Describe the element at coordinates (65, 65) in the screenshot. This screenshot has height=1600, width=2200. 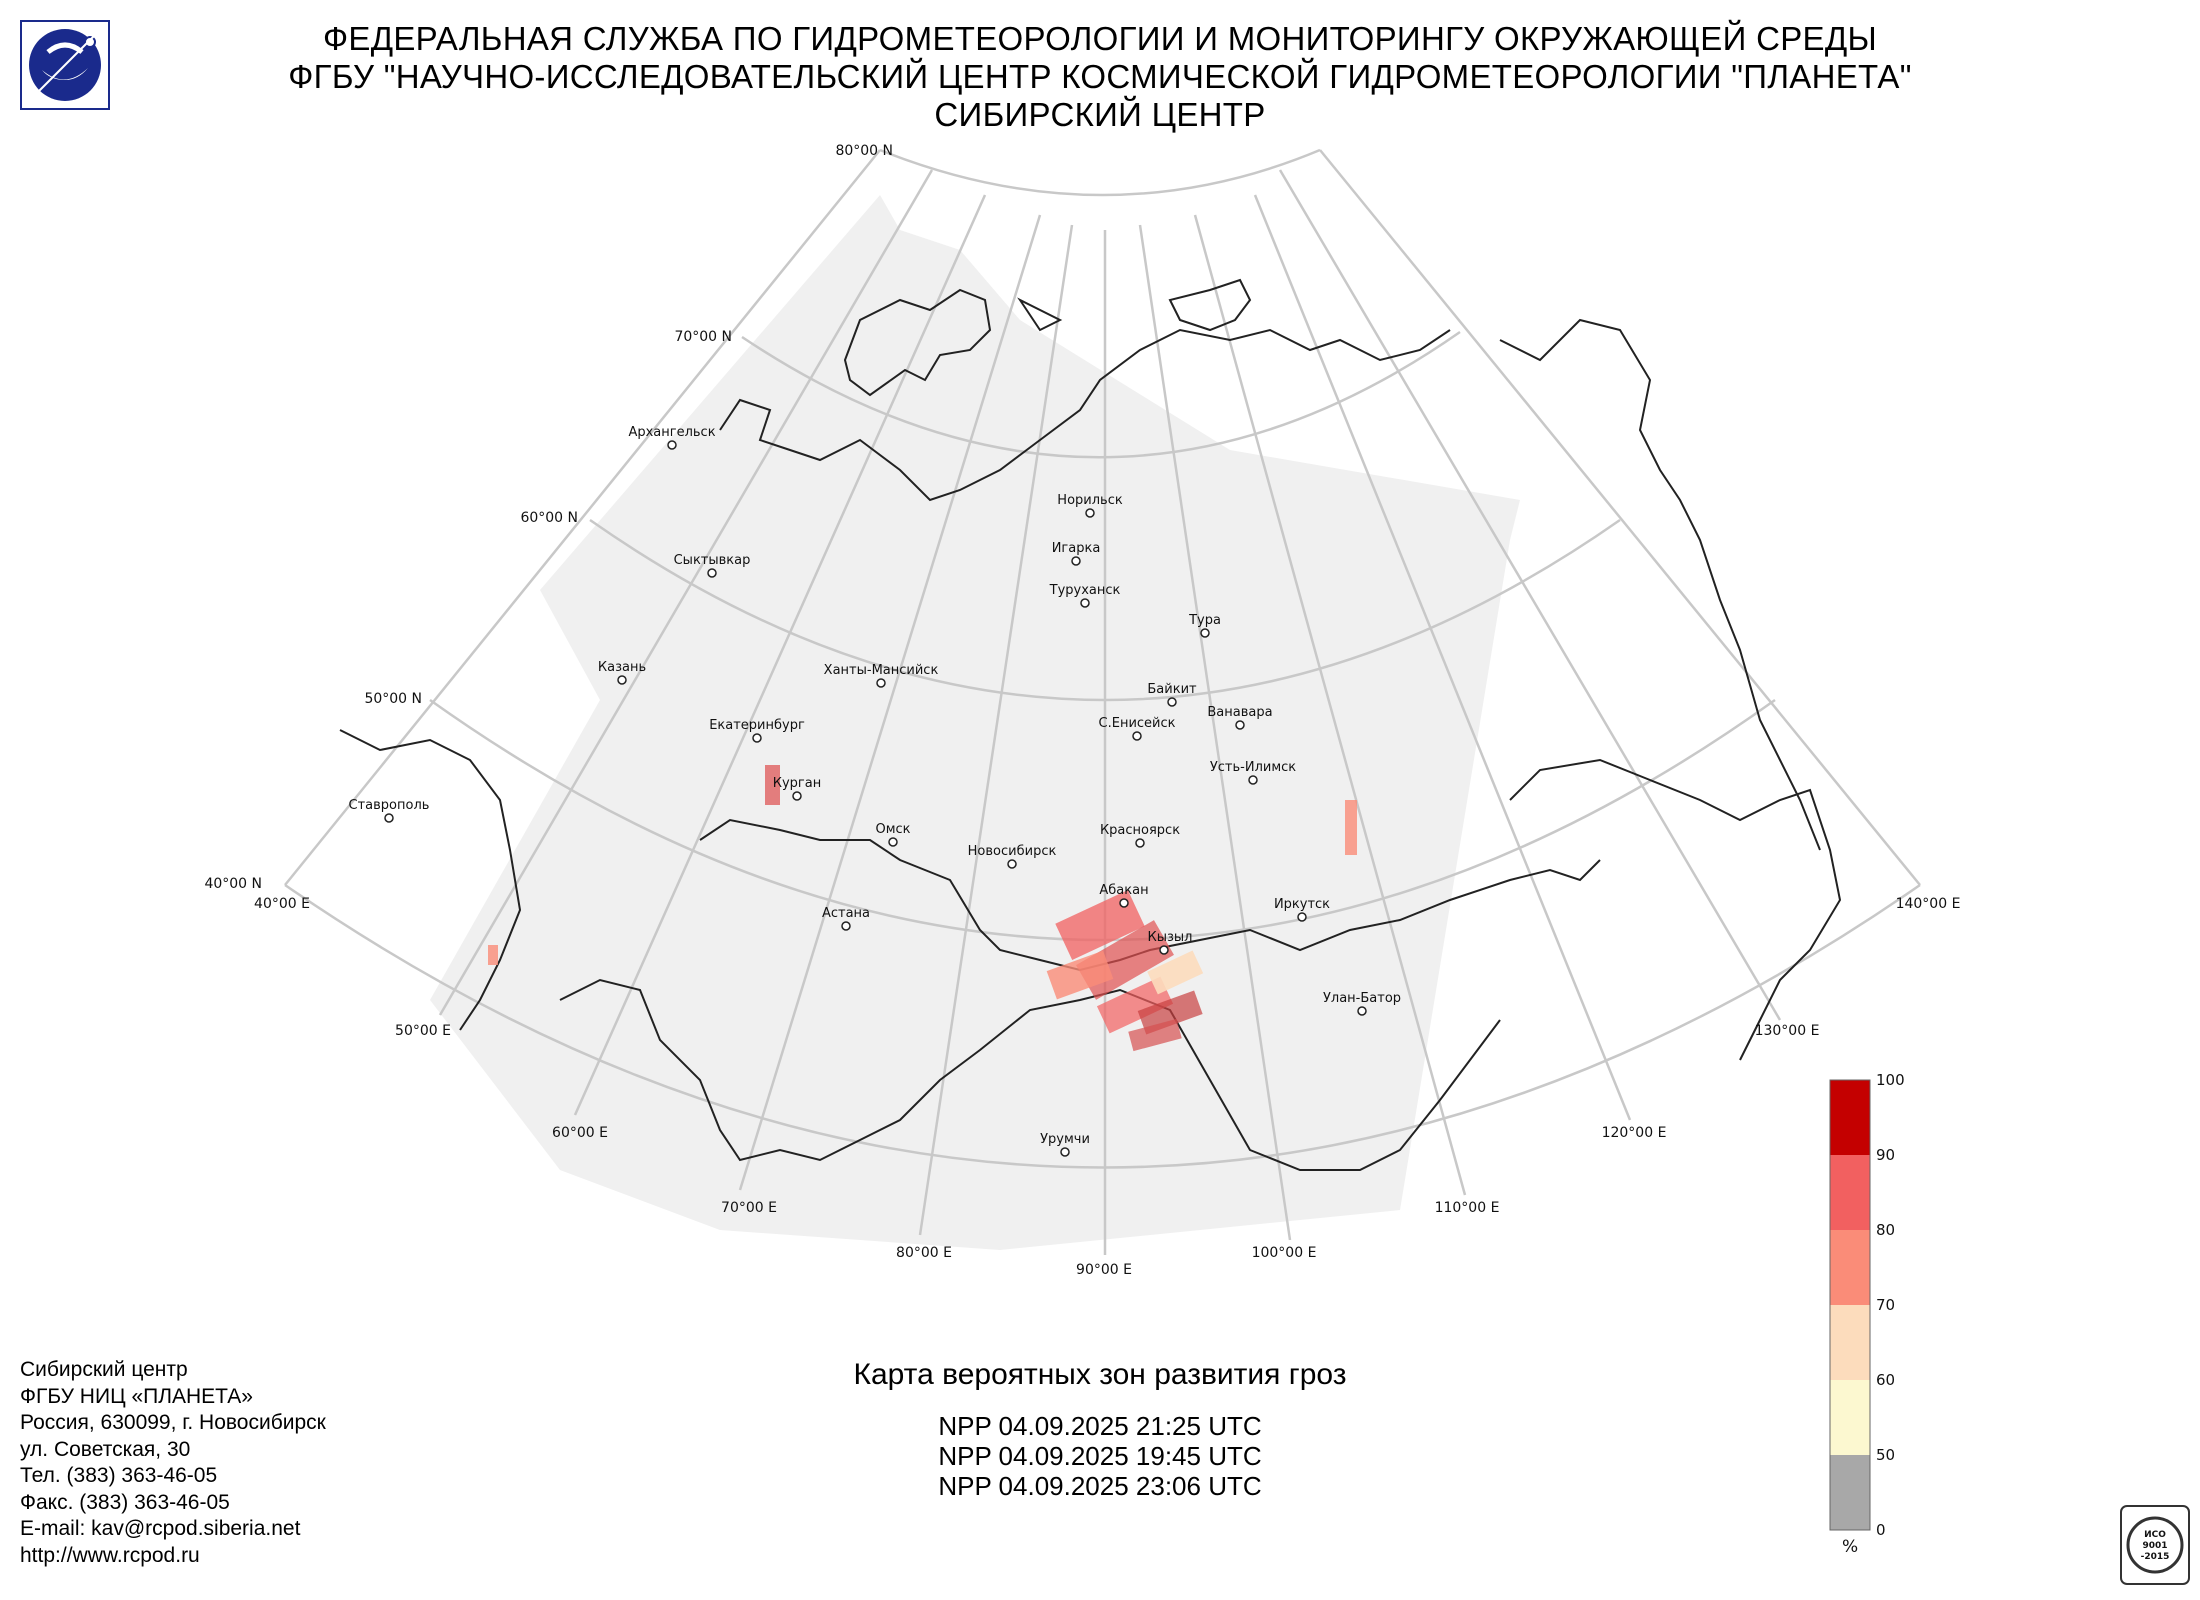
I see `planeta-logo-icon` at that location.